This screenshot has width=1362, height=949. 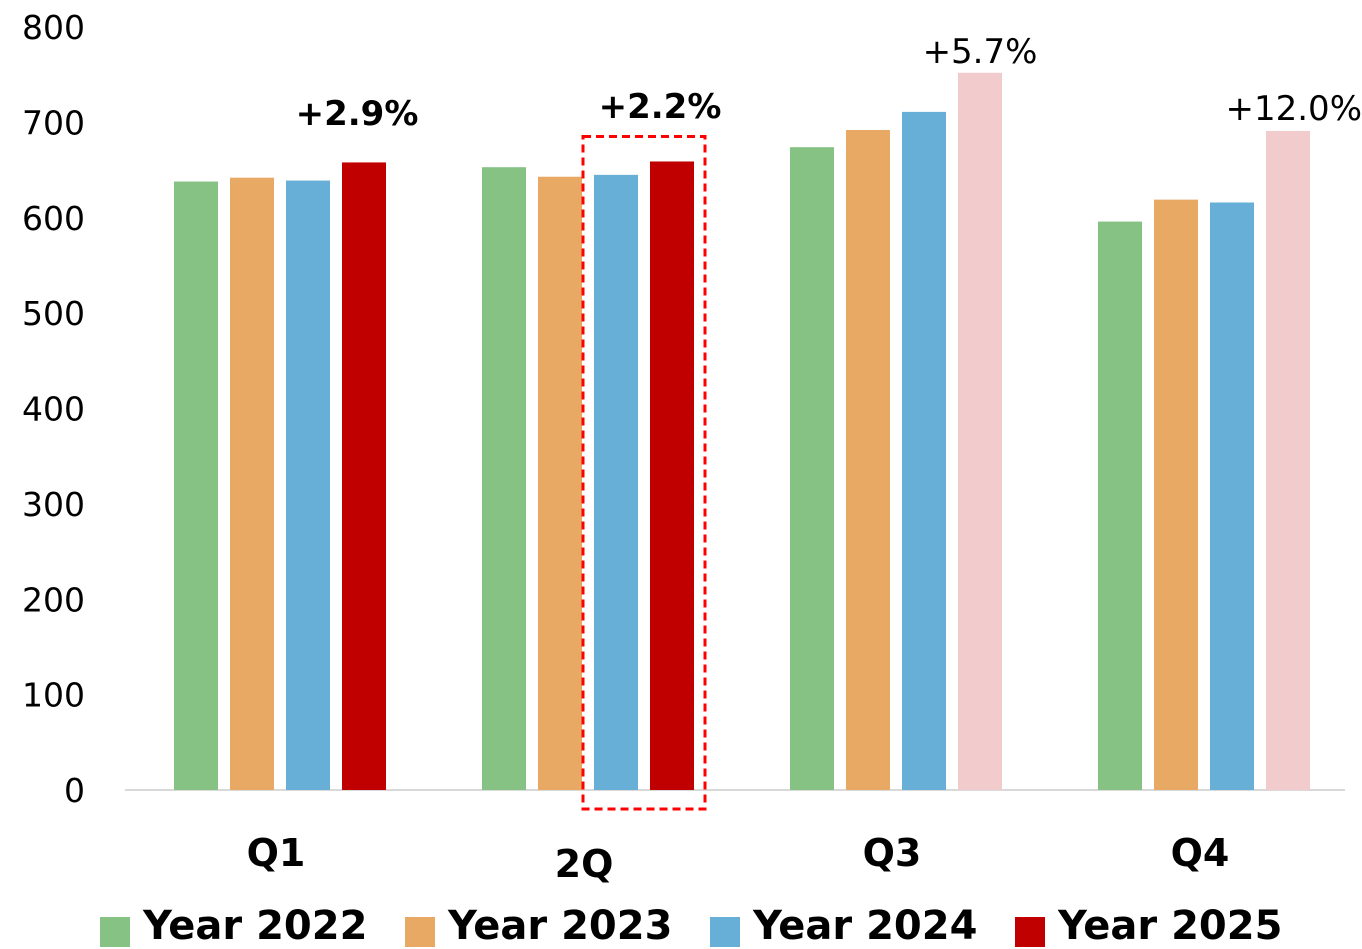 I want to click on x-category-label: Q3, so click(x=892, y=853).